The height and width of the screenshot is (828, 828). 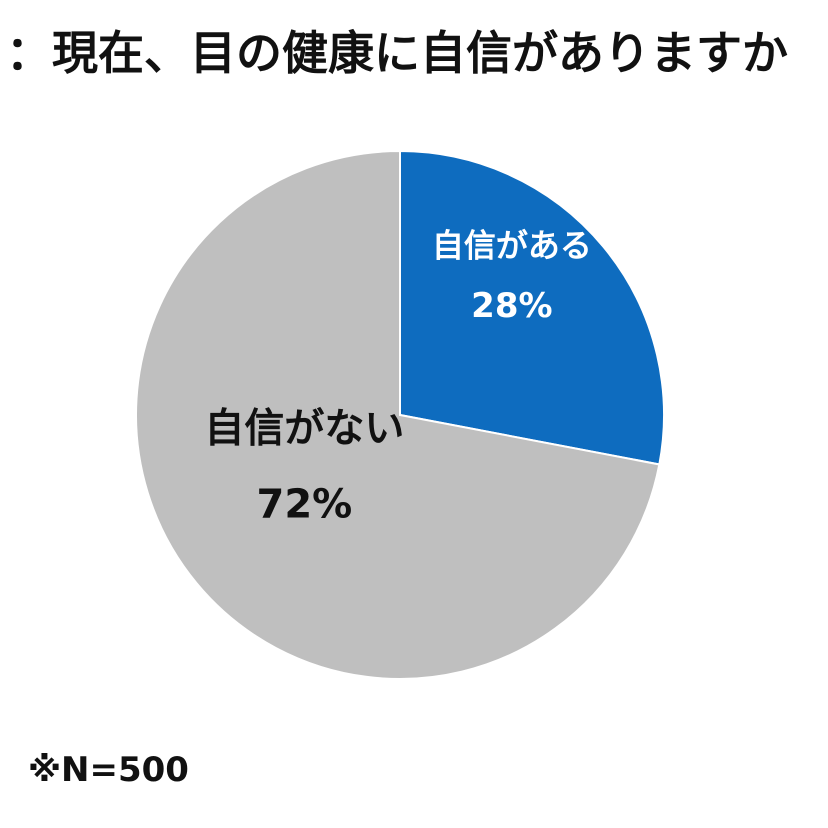 I want to click on pie-slice-label-1: 自信がある, so click(x=512, y=245).